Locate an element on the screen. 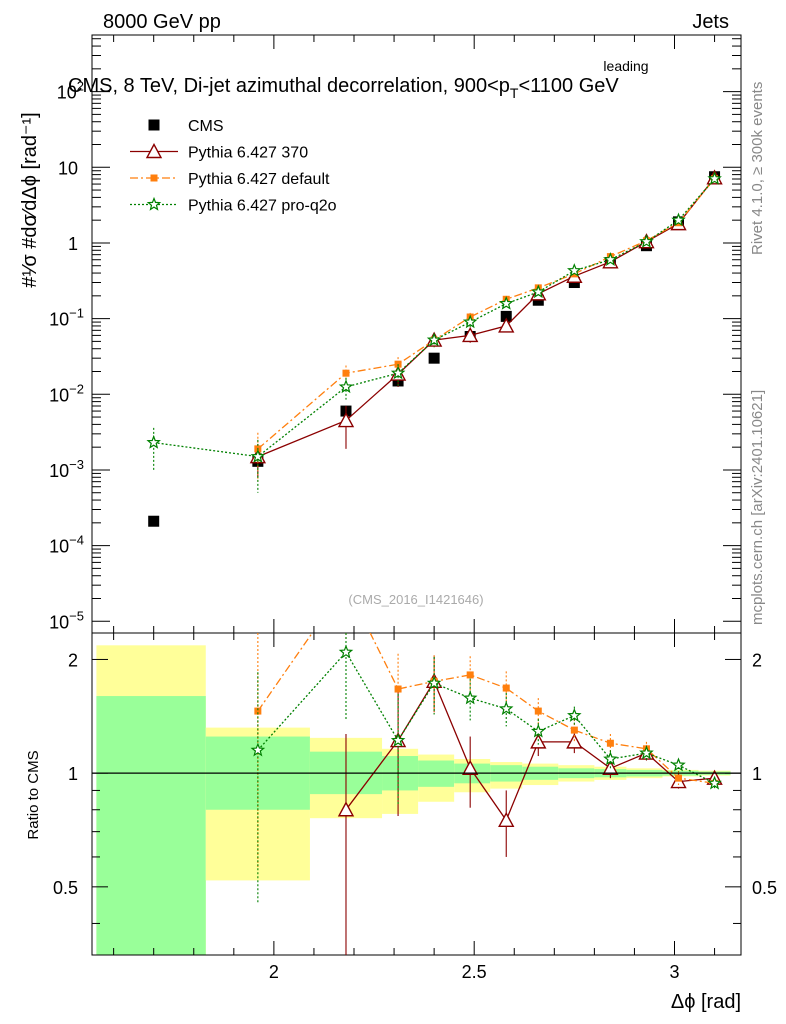 The image size is (786, 1024). rivet-version-text: Rivet 4.1.0, ≥ 300k events is located at coordinates (757, 168).